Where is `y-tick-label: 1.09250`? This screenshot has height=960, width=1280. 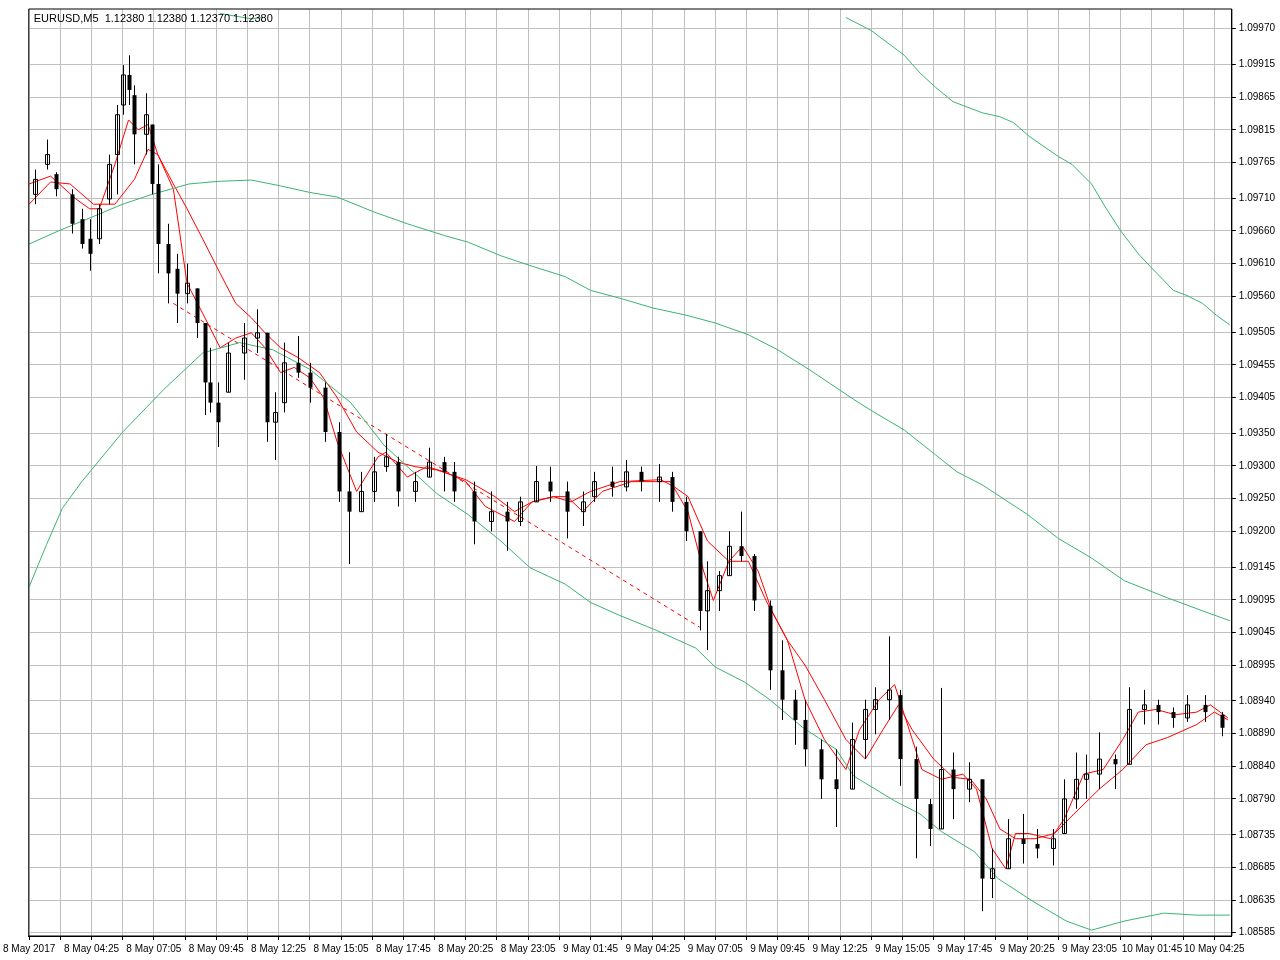
y-tick-label: 1.09250 is located at coordinates (1257, 498).